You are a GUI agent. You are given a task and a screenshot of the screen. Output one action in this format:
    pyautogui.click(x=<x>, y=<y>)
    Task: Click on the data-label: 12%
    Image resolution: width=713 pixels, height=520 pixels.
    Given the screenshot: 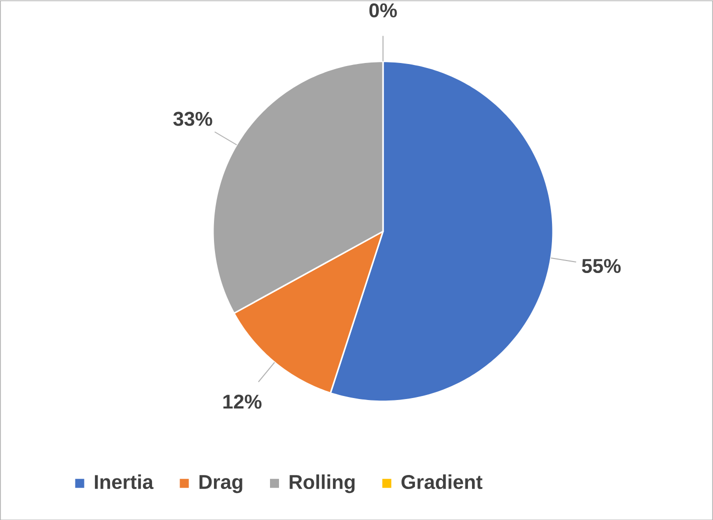 What is the action you would take?
    pyautogui.click(x=242, y=401)
    